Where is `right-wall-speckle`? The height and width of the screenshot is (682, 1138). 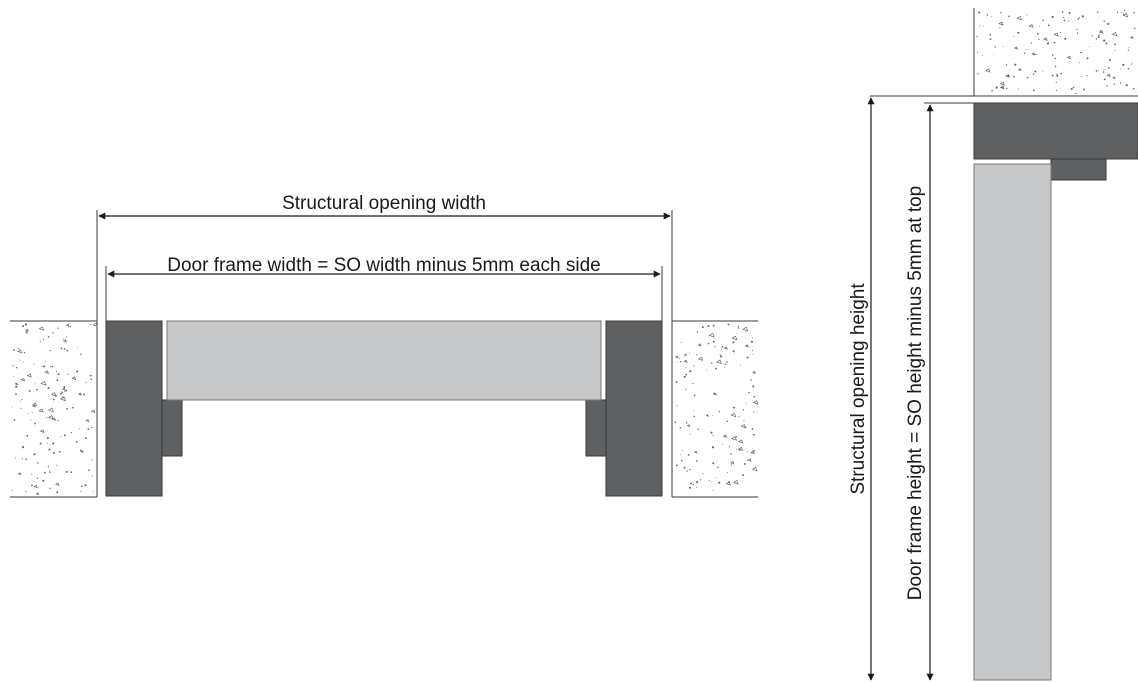 right-wall-speckle is located at coordinates (716, 407).